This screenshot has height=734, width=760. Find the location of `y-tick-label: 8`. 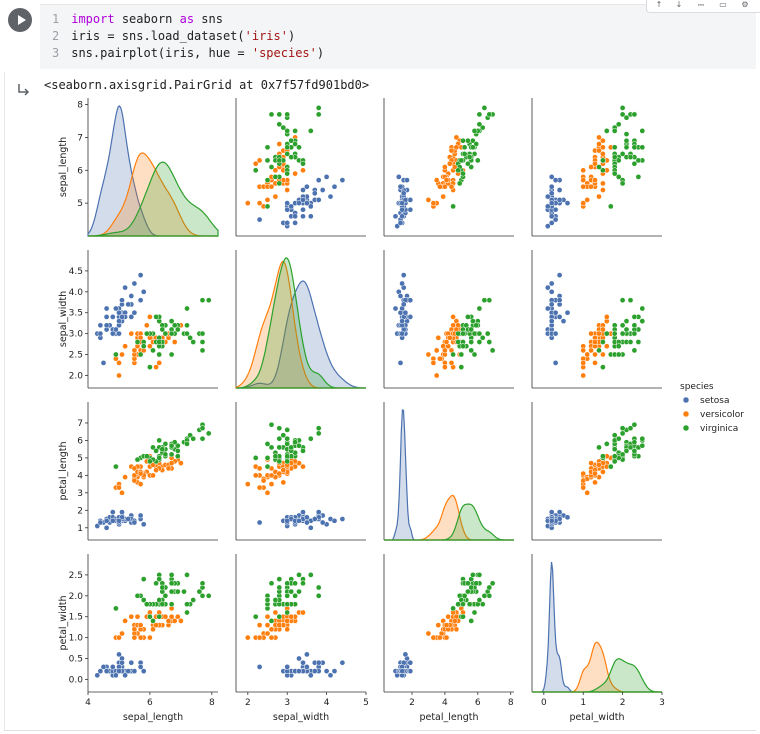

y-tick-label: 8 is located at coordinates (80, 106).